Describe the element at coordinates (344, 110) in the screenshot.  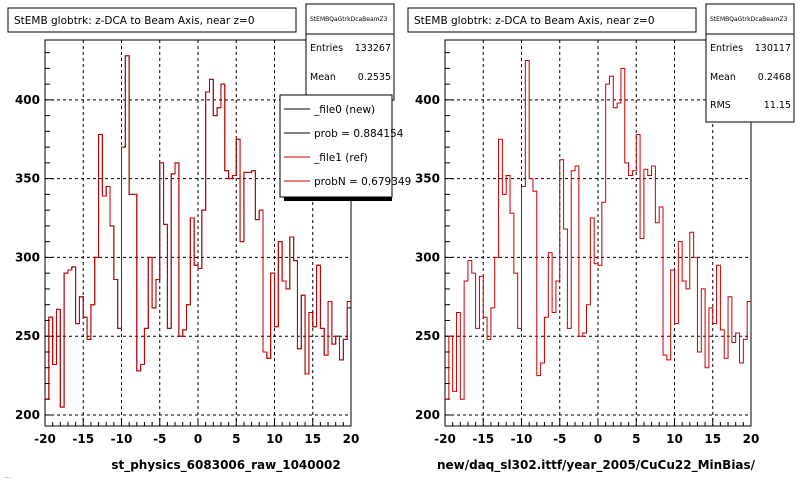
I see `legend-label-new: _file0 (new)` at that location.